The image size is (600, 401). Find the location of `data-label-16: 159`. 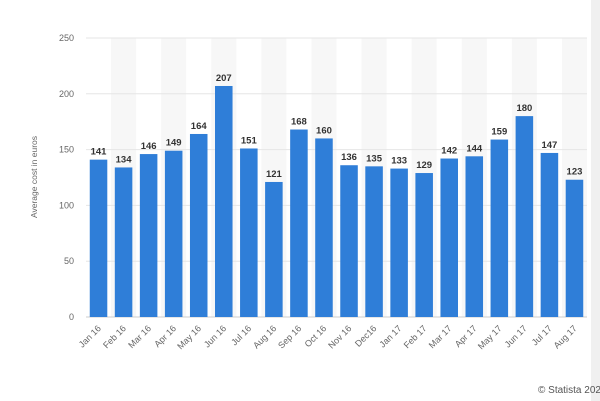

data-label-16: 159 is located at coordinates (499, 132).